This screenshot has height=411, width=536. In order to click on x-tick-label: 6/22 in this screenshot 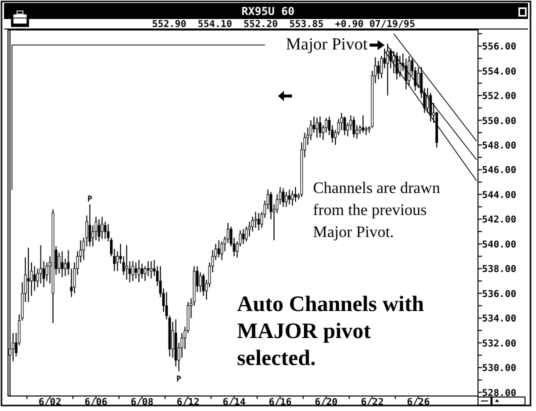, I will do `click(372, 402)`.